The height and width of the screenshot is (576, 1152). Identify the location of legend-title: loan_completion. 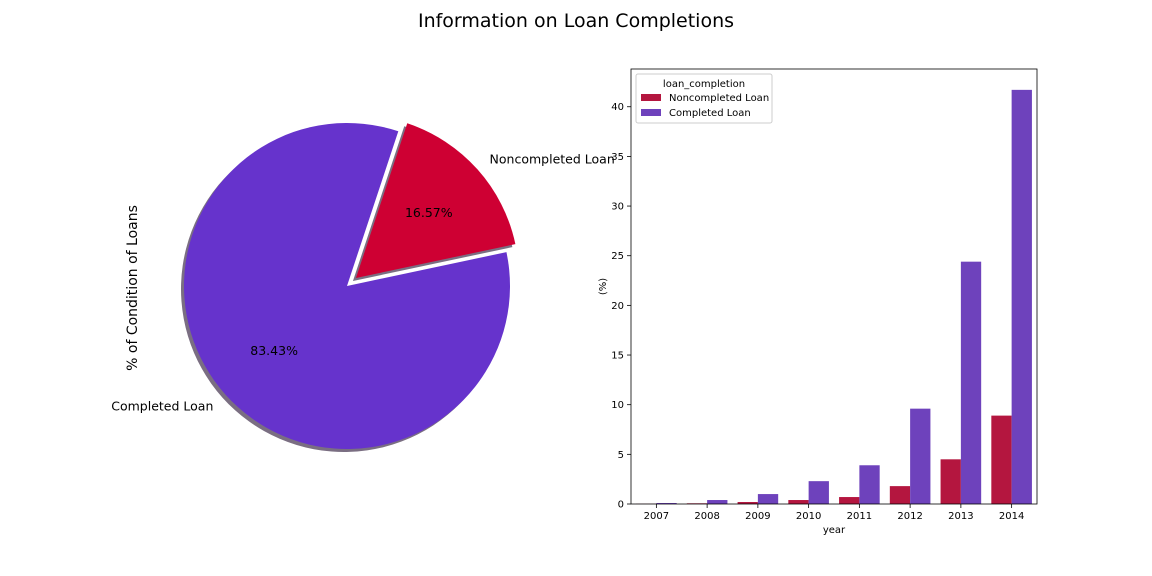
(704, 84).